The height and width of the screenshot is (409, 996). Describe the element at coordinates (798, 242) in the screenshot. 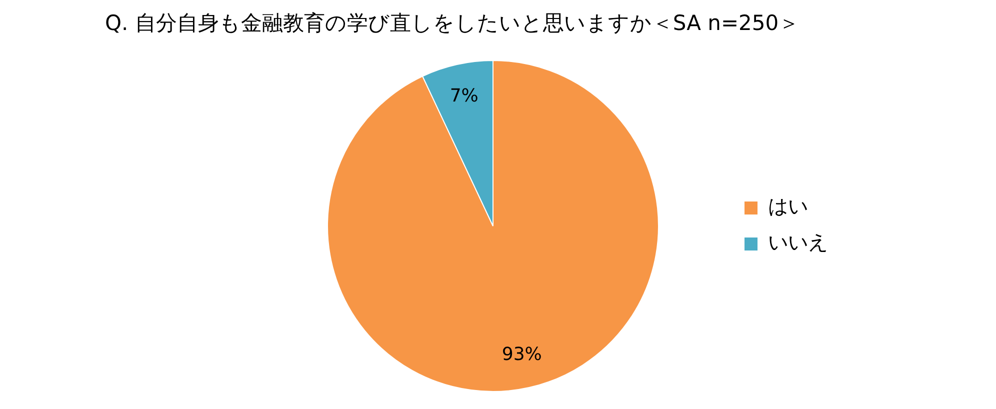

I see `legend-label: いいえ` at that location.